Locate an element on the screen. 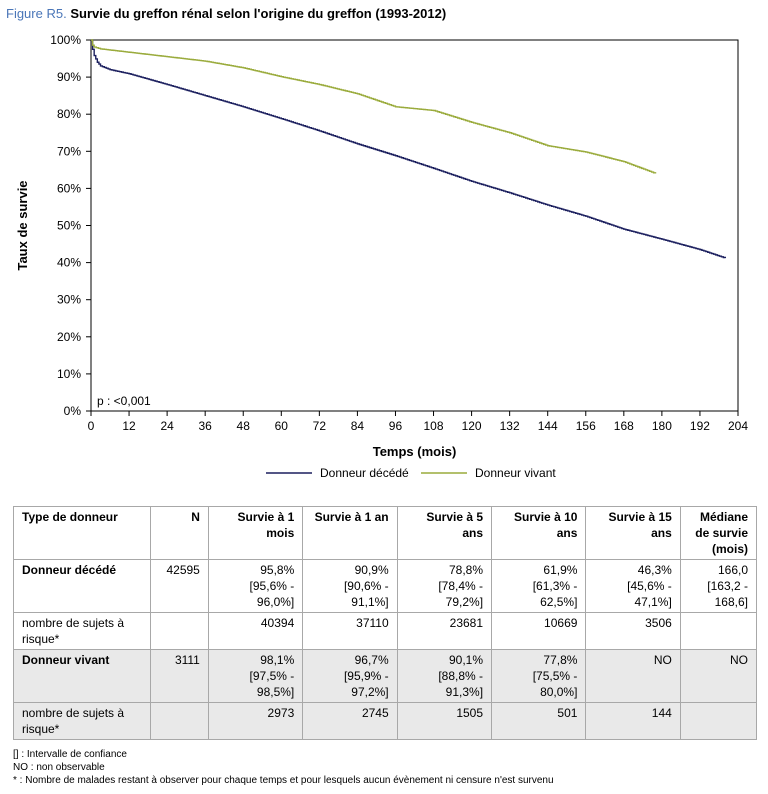 The image size is (768, 794). table-cell: 166,0 [163,2 - 168,6] is located at coordinates (718, 586).